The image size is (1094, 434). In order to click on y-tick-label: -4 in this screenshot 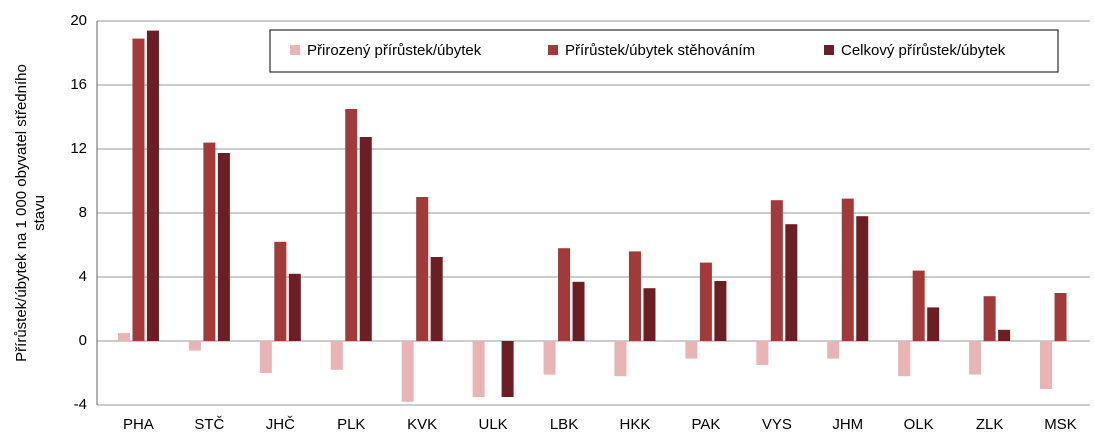, I will do `click(80, 404)`.